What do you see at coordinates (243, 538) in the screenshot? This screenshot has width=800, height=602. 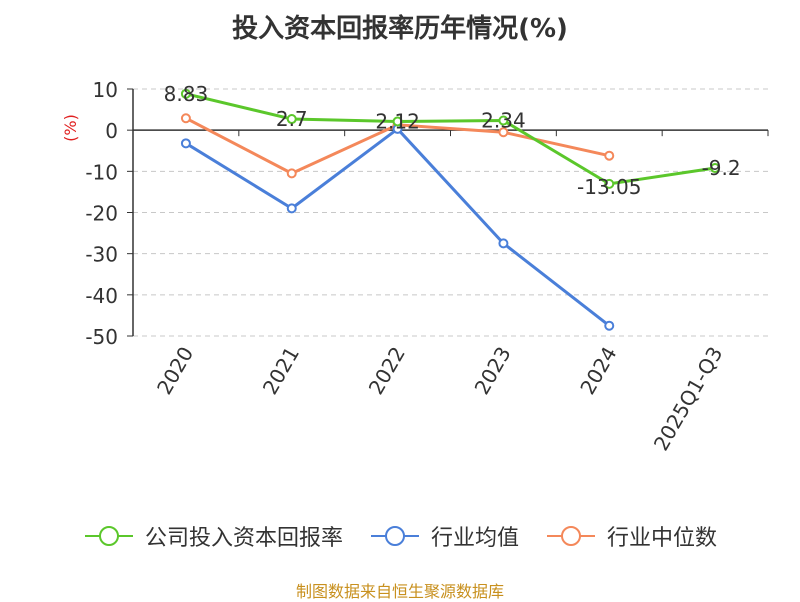 I see `legend-label-0: 公司投入资本回报率` at bounding box center [243, 538].